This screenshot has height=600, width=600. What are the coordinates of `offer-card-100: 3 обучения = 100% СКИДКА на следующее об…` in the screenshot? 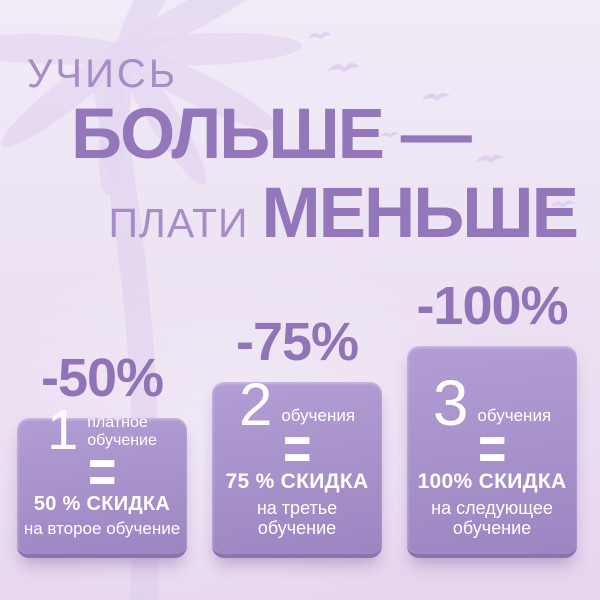 It's located at (492, 452).